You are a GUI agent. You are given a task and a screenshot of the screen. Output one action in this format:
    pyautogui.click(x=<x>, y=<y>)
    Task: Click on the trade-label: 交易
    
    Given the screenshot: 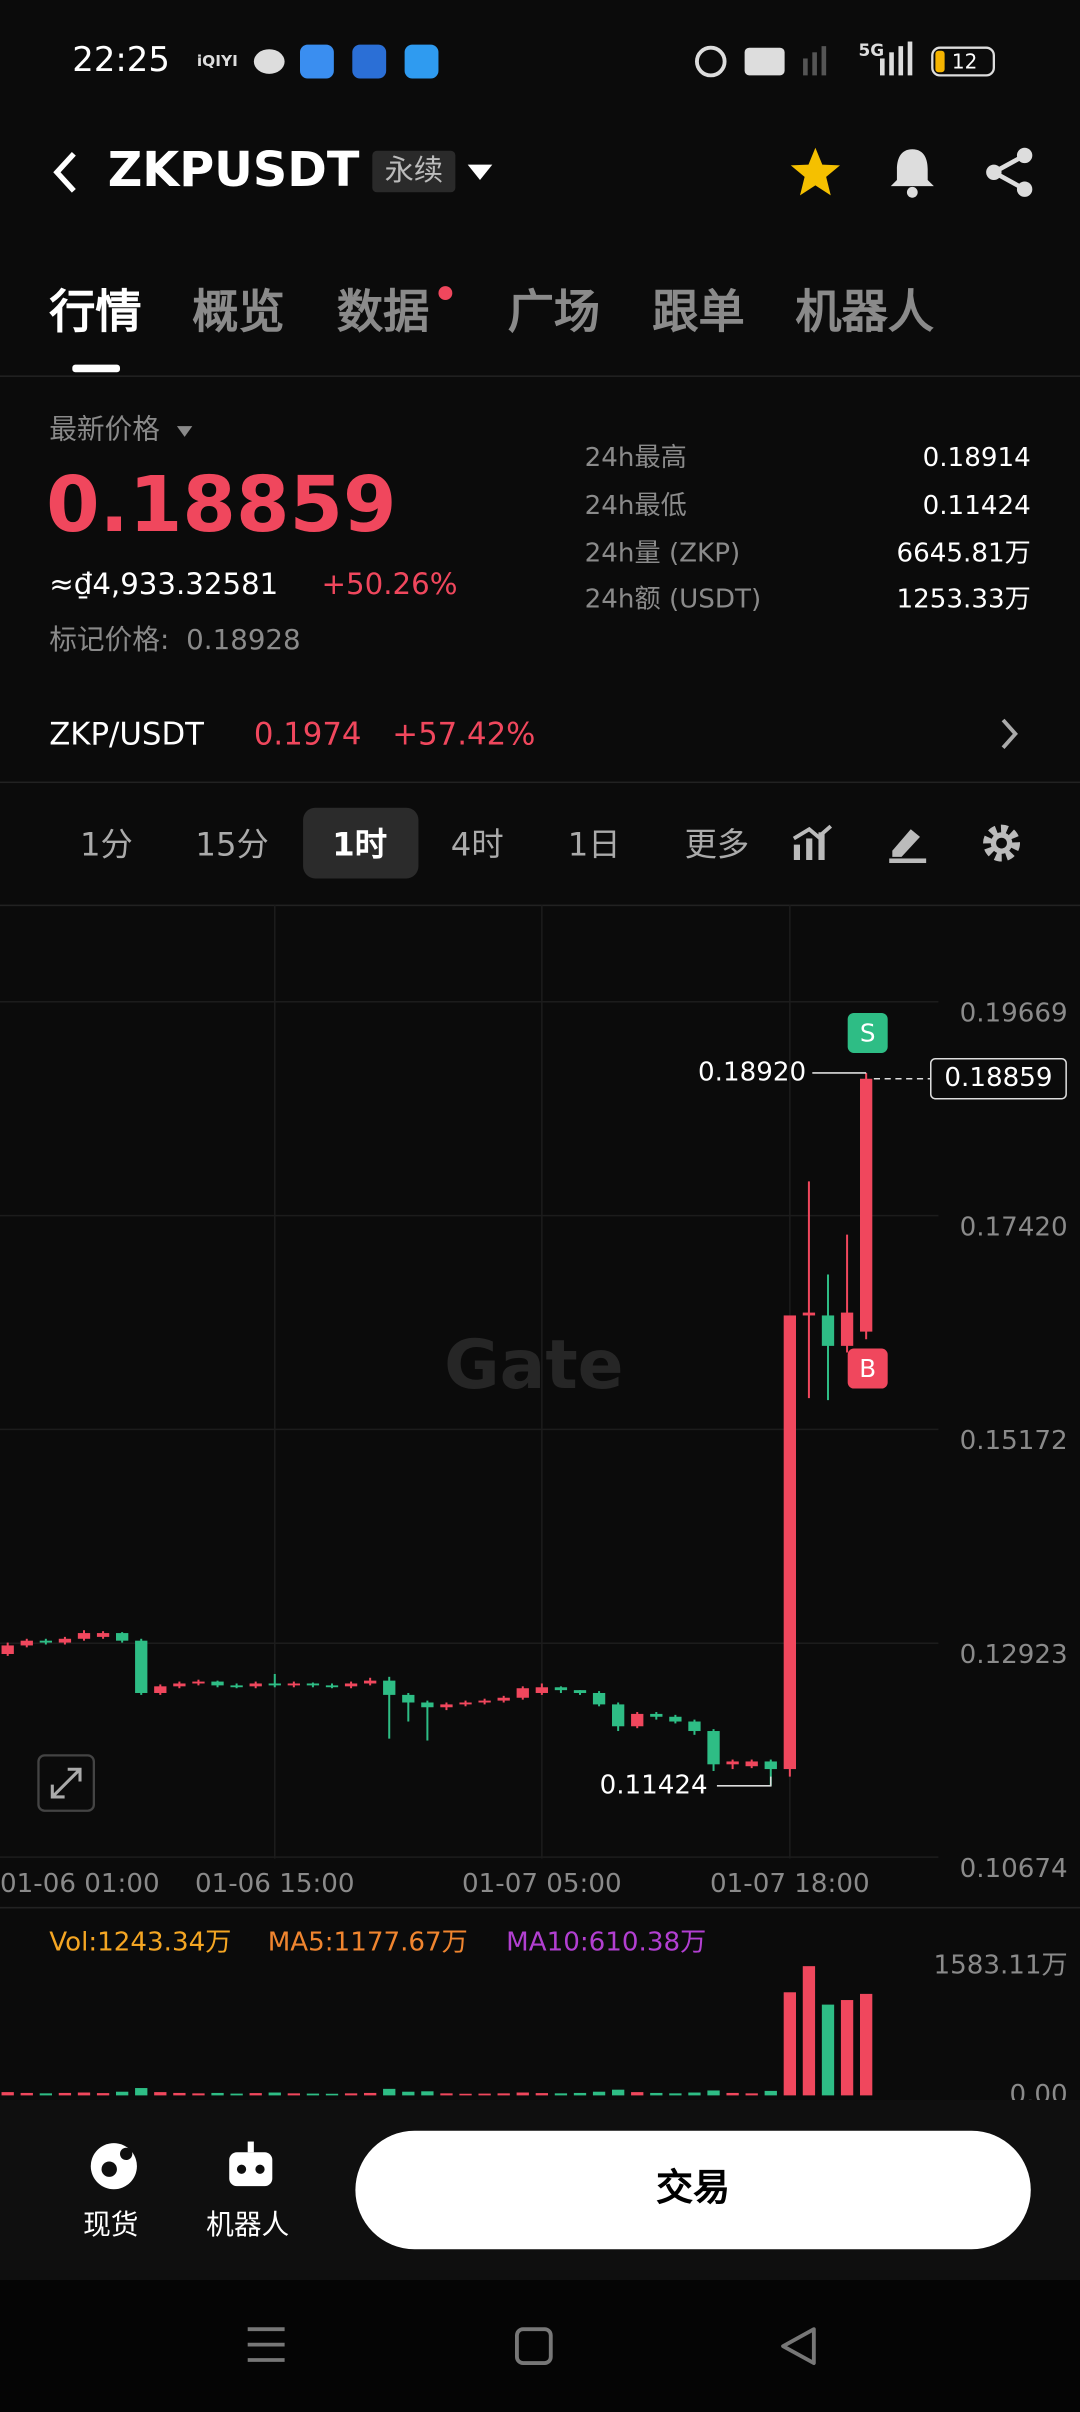 What is the action you would take?
    pyautogui.click(x=693, y=2188)
    